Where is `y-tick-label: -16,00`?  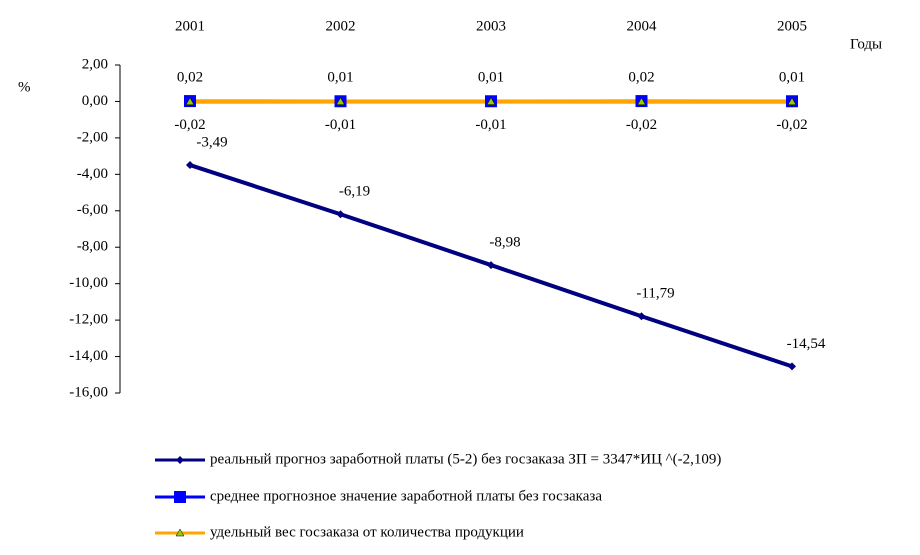
y-tick-label: -16,00 is located at coordinates (88, 392).